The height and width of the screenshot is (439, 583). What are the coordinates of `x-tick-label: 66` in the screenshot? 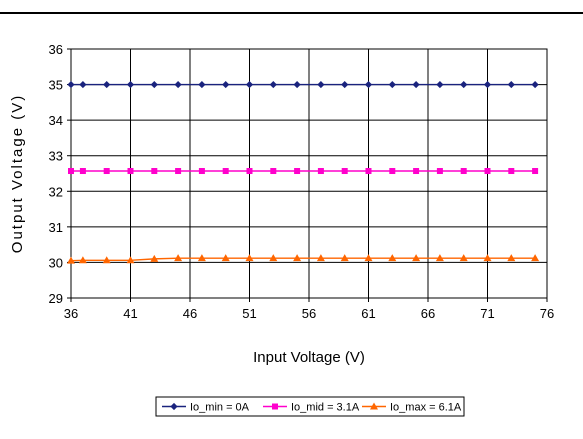 It's located at (428, 313).